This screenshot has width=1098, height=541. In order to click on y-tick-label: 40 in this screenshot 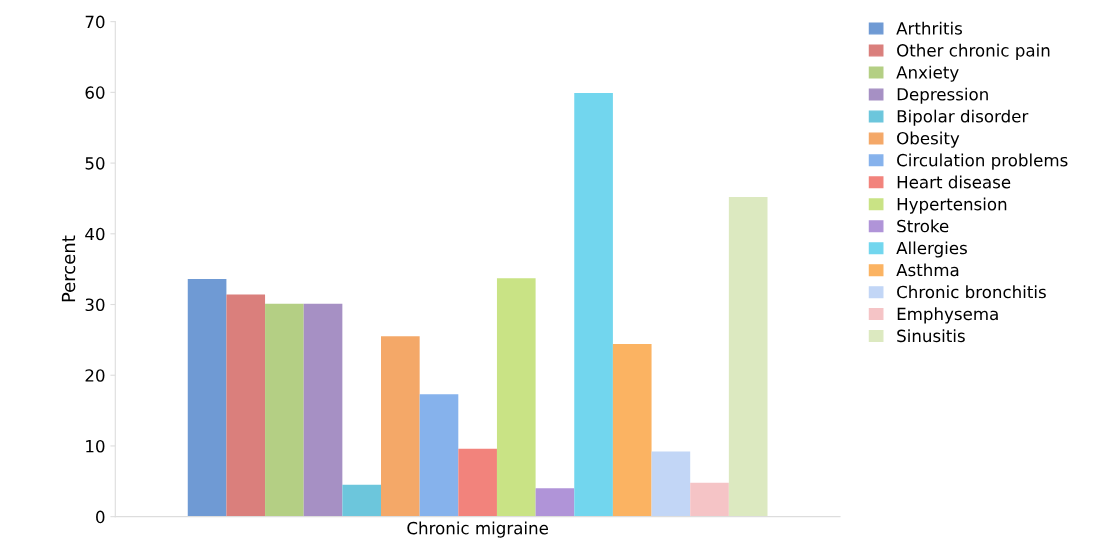, I will do `click(95, 234)`.